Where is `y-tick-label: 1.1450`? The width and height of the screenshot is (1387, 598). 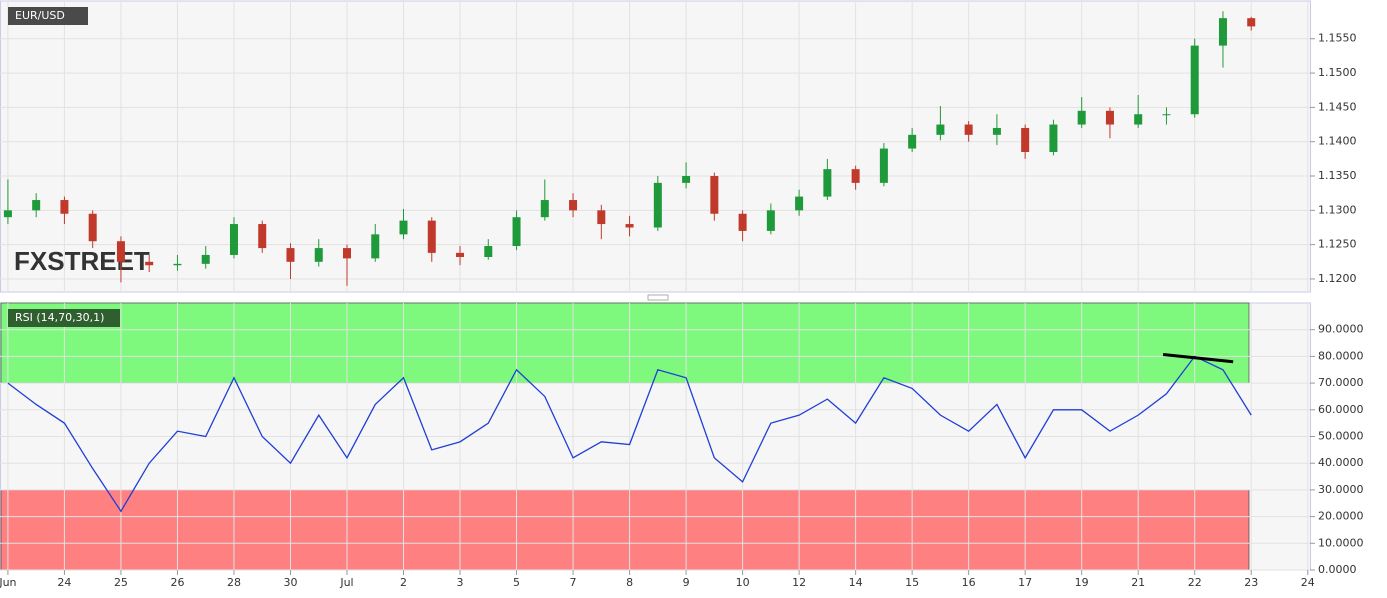 y-tick-label: 1.1450 is located at coordinates (1337, 106).